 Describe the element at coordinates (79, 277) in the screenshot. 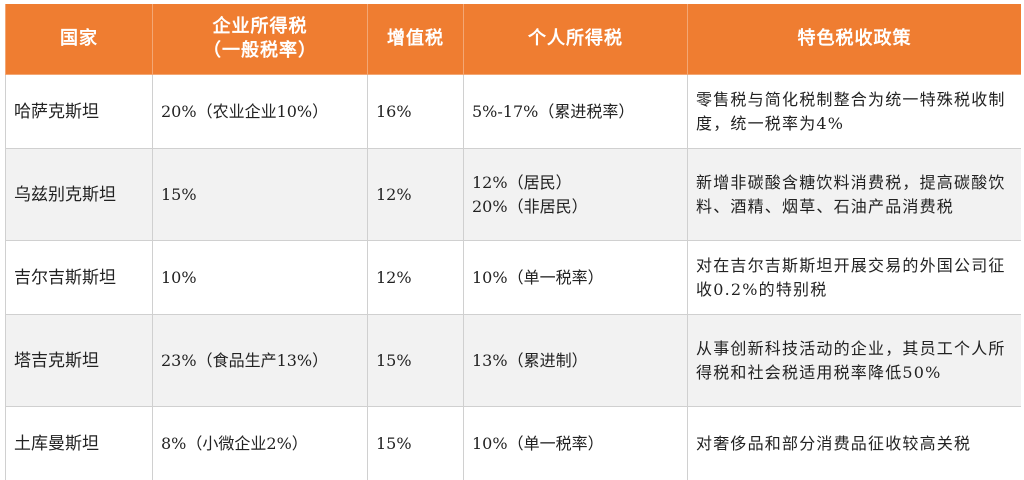

I see `cell-country: 吉尔吉斯斯坦` at that location.